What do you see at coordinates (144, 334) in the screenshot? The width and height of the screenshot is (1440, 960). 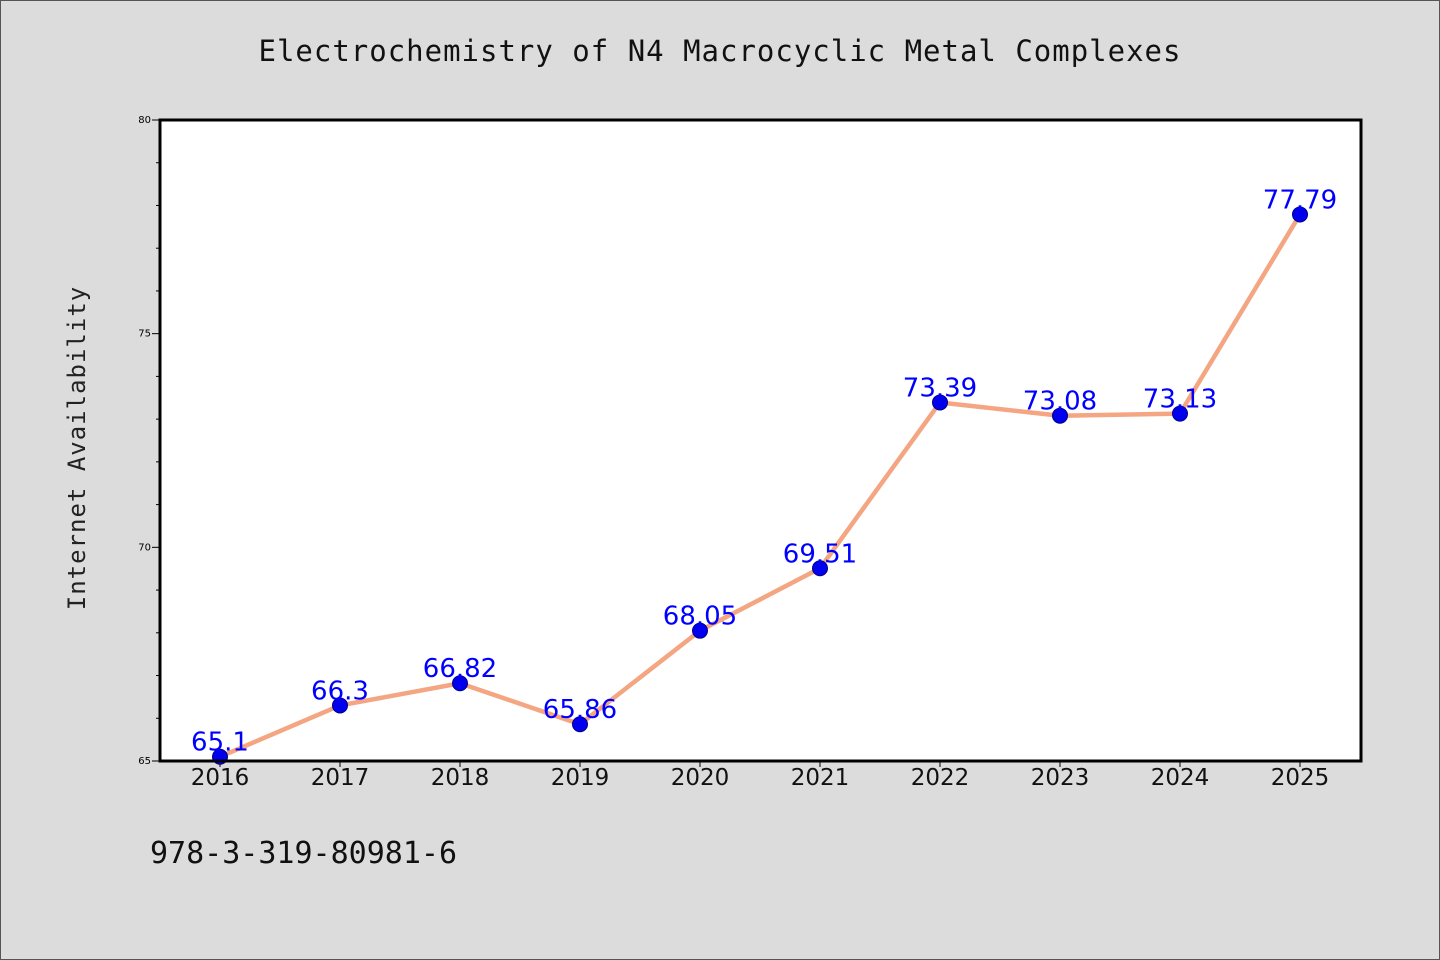 I see `y-tick-label-75: 75` at bounding box center [144, 334].